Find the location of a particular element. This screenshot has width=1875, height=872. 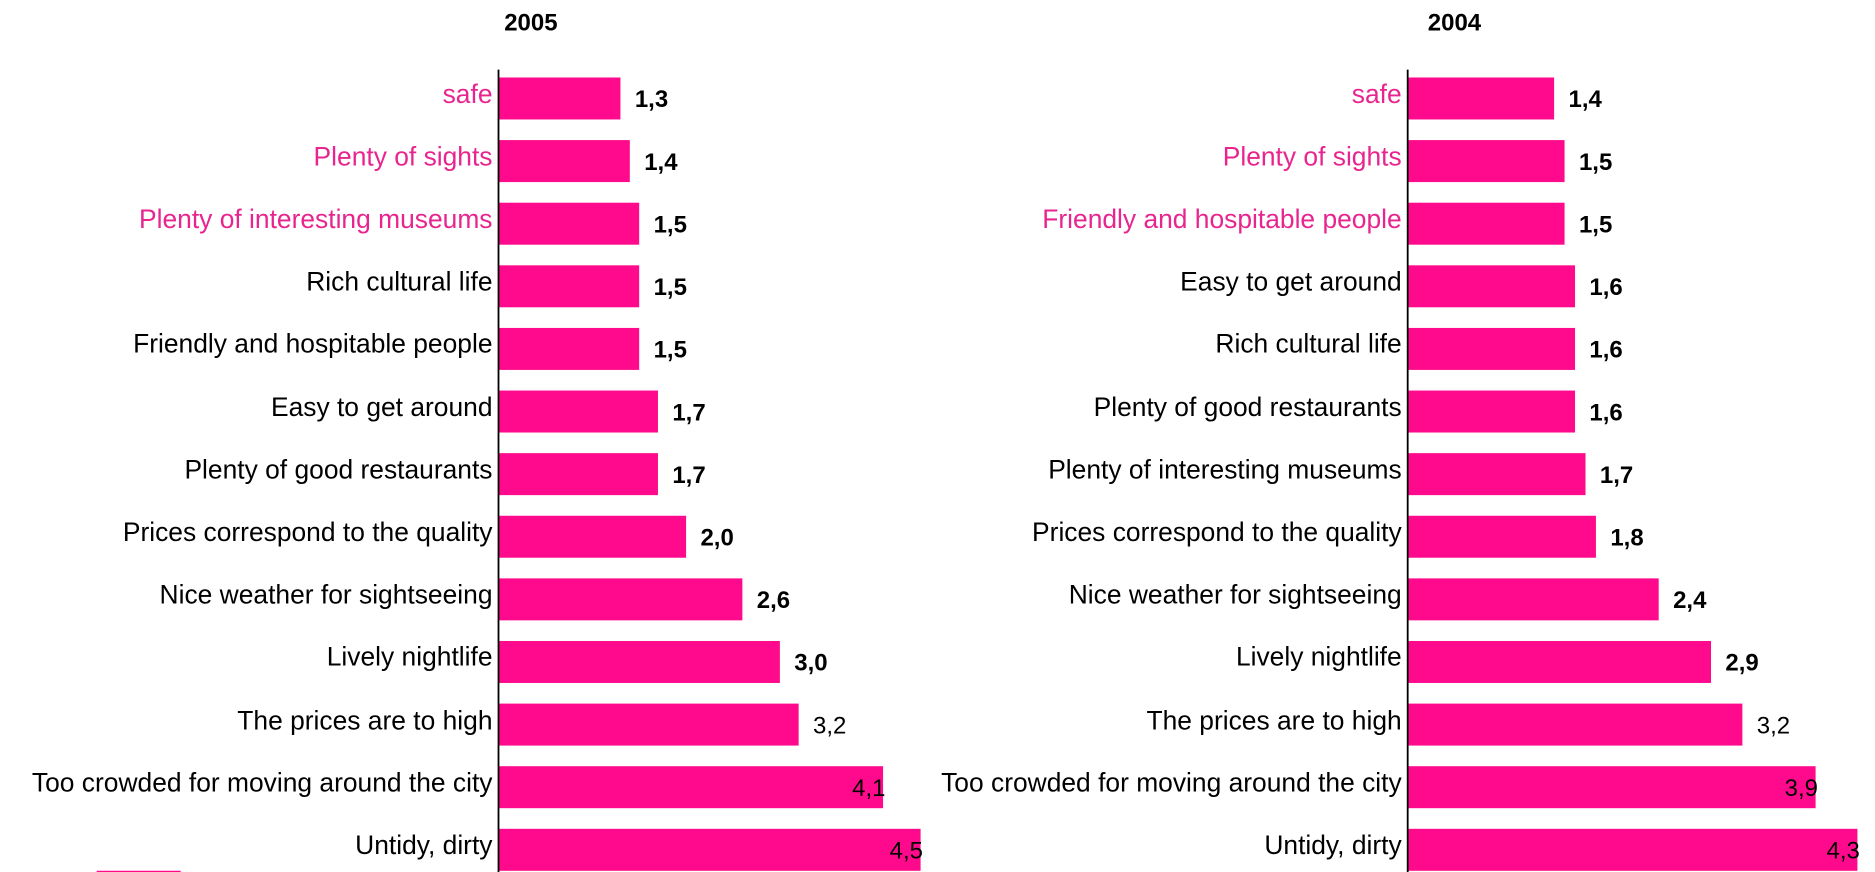

value-label: 2,6 is located at coordinates (773, 600).